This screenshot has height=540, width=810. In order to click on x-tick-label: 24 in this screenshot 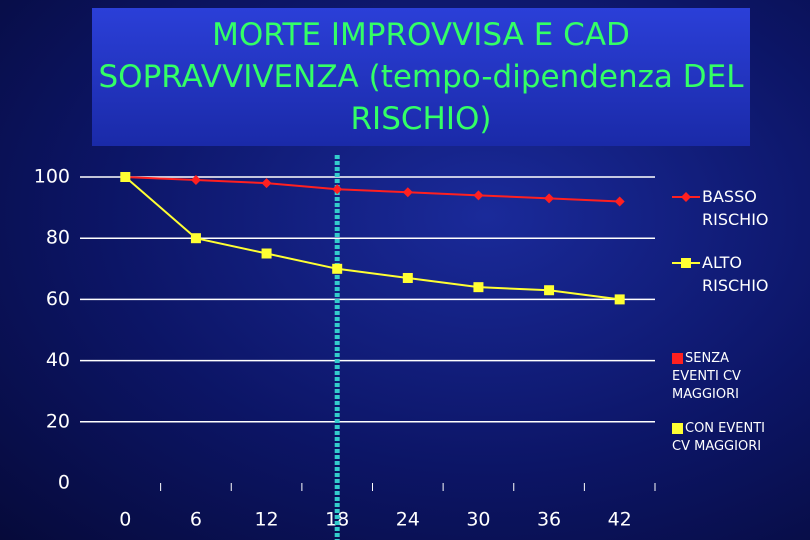, I will do `click(408, 520)`.